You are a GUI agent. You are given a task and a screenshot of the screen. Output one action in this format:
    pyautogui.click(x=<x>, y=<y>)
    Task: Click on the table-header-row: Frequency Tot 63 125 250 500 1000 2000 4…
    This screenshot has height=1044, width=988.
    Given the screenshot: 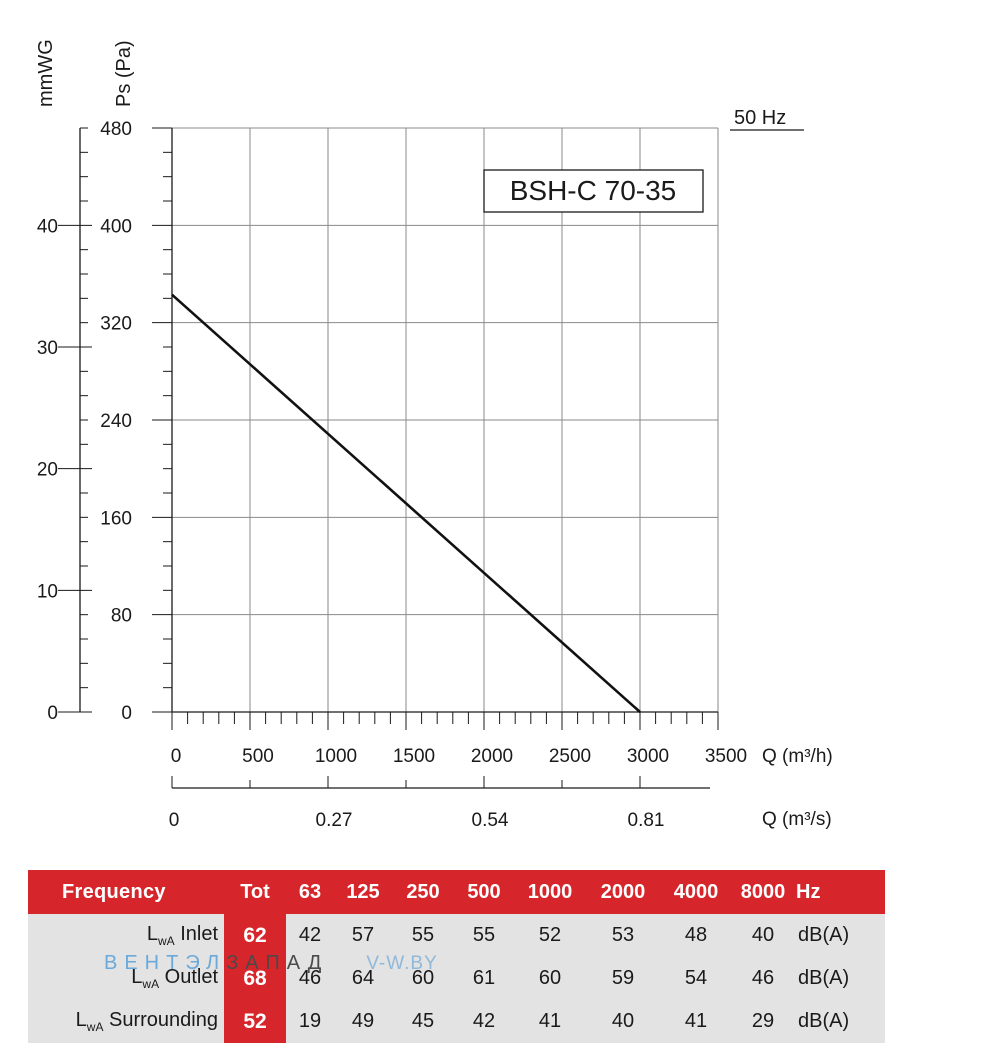 What is the action you would take?
    pyautogui.click(x=456, y=892)
    